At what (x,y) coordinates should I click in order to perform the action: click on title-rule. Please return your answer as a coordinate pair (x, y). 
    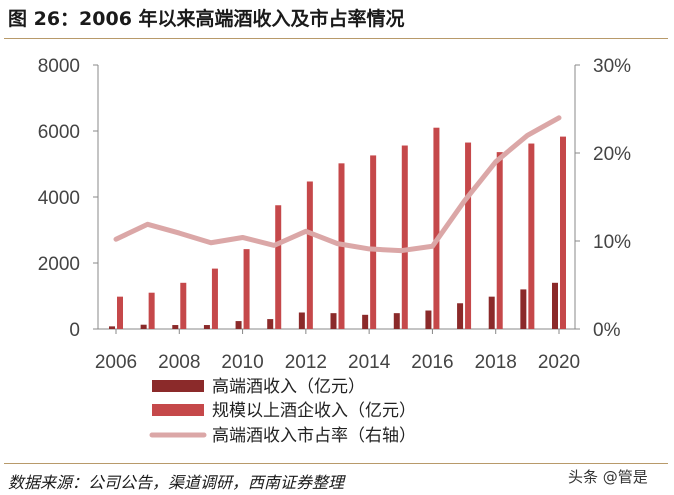
    Looking at the image, I should click on (336, 38).